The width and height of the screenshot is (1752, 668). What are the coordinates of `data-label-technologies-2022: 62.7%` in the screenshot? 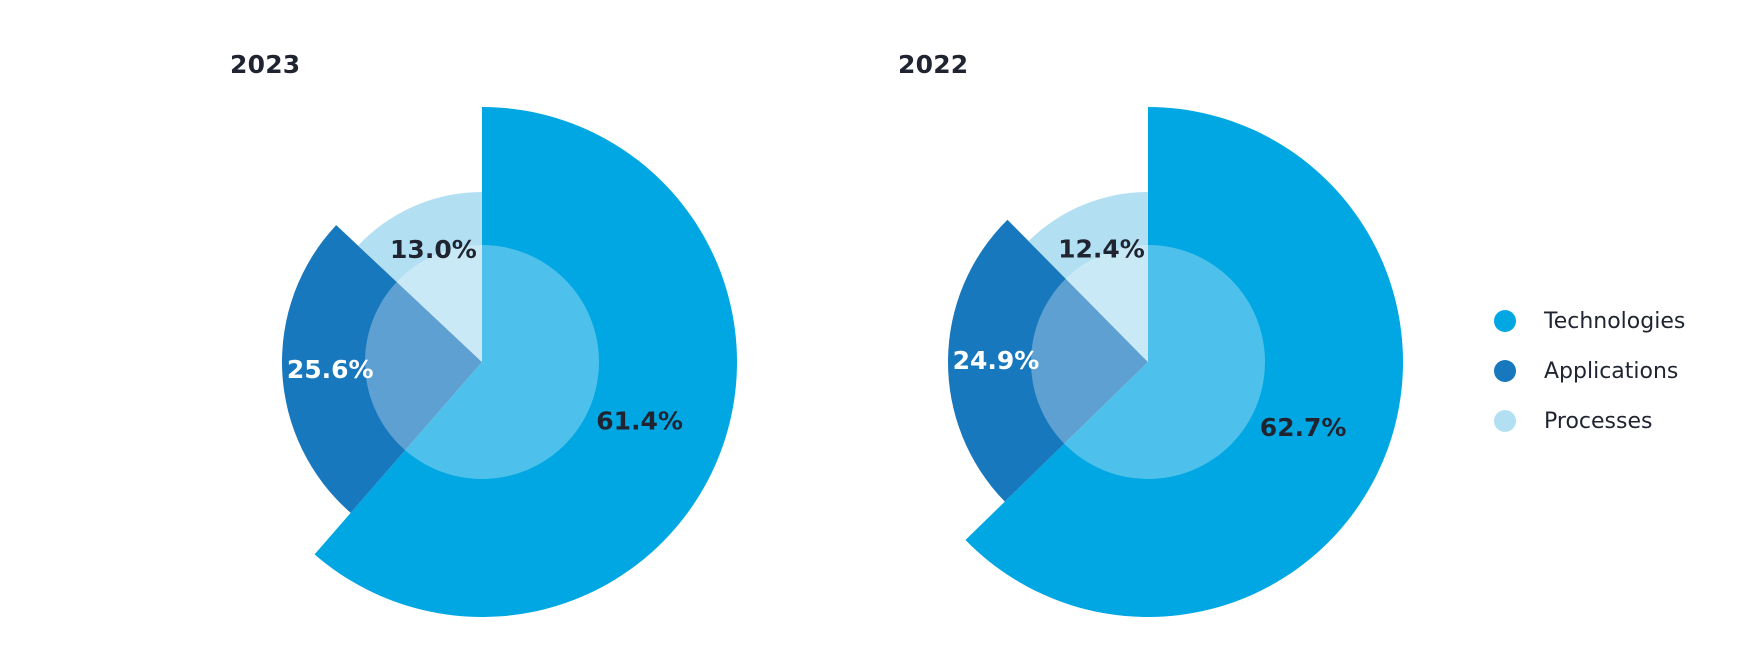 It's located at (1303, 427).